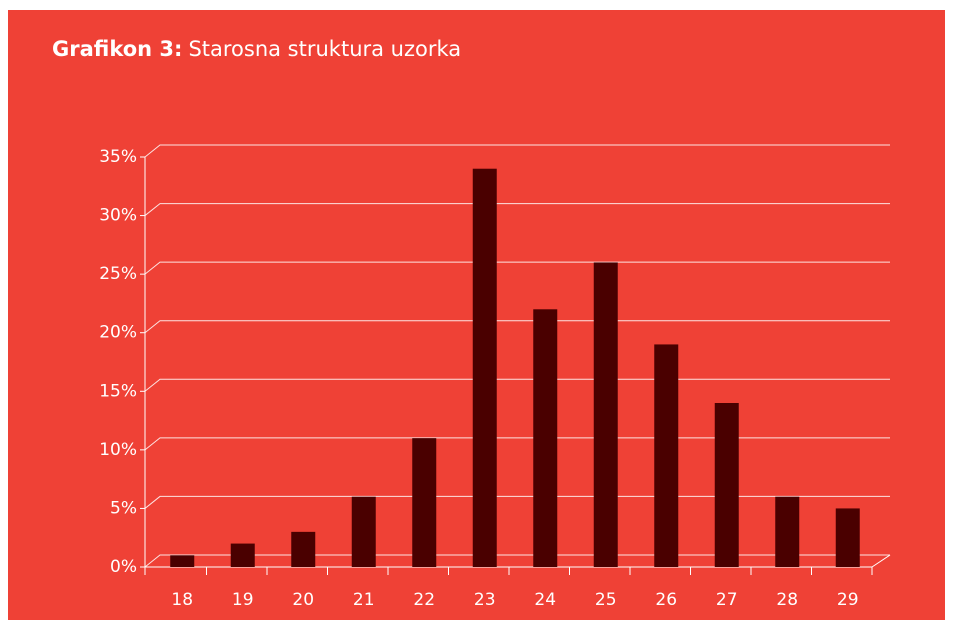  I want to click on x-tick-label: 28, so click(787, 600).